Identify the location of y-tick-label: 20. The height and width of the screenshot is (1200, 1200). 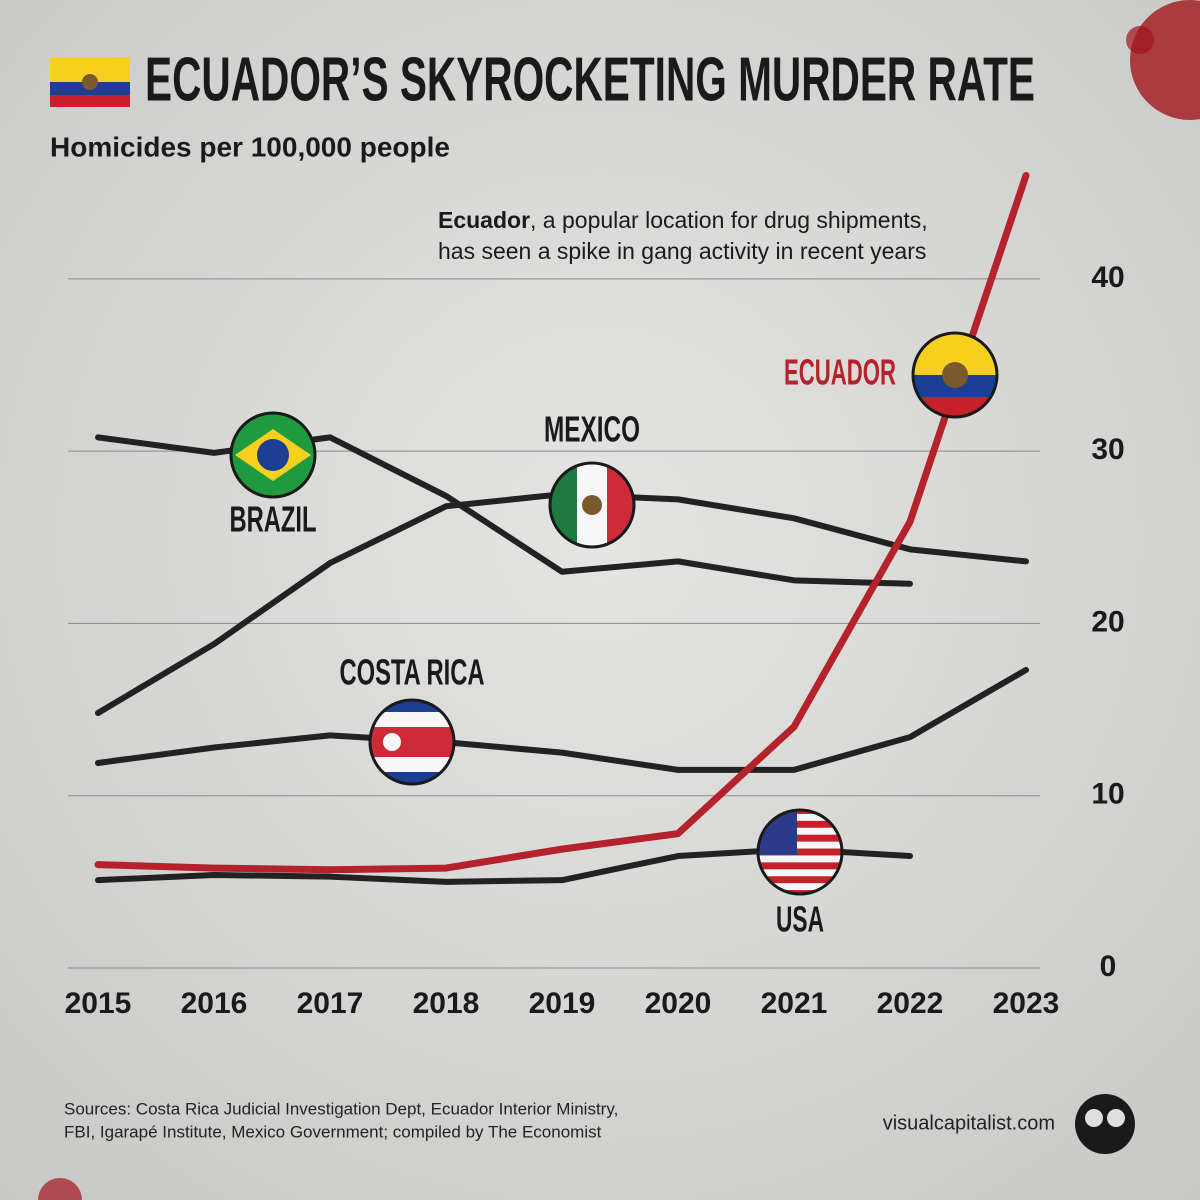
(1107, 621).